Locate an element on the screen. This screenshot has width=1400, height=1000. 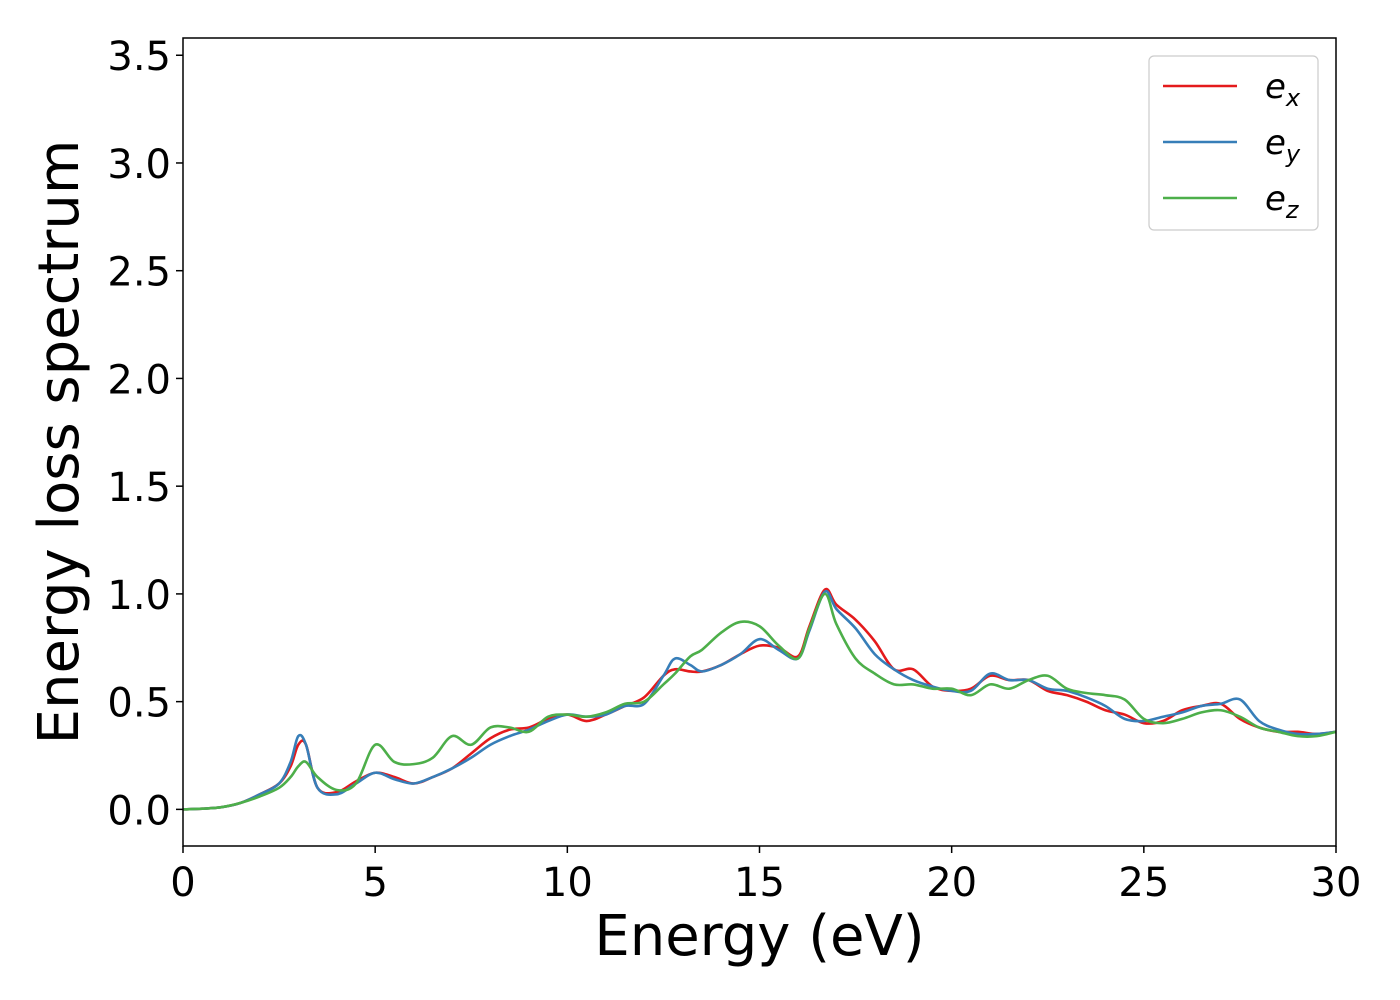
y-tick-label: 1.5 is located at coordinates (139, 488).